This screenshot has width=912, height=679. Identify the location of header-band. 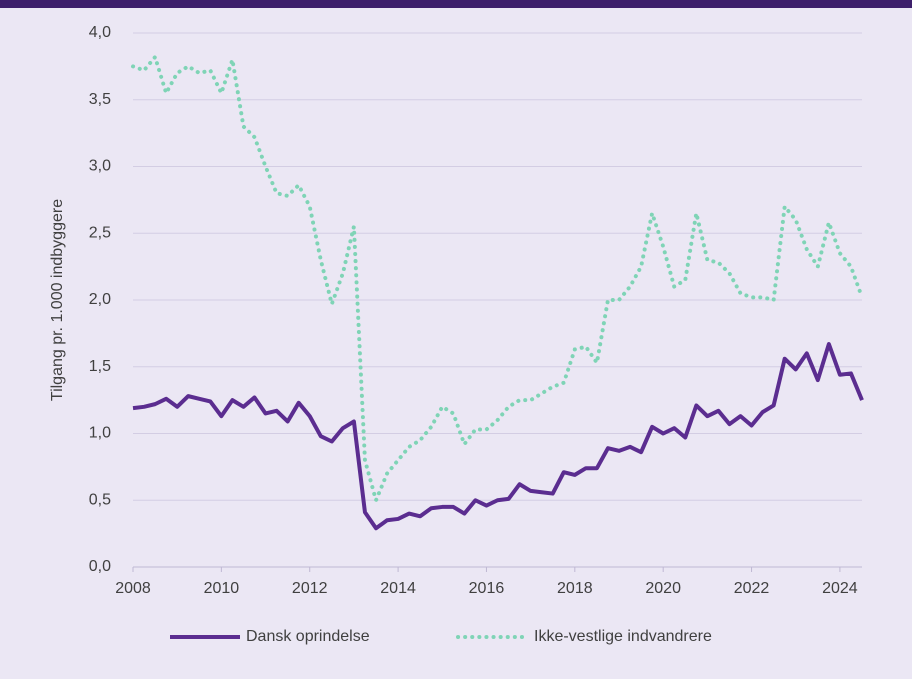
(456, 4).